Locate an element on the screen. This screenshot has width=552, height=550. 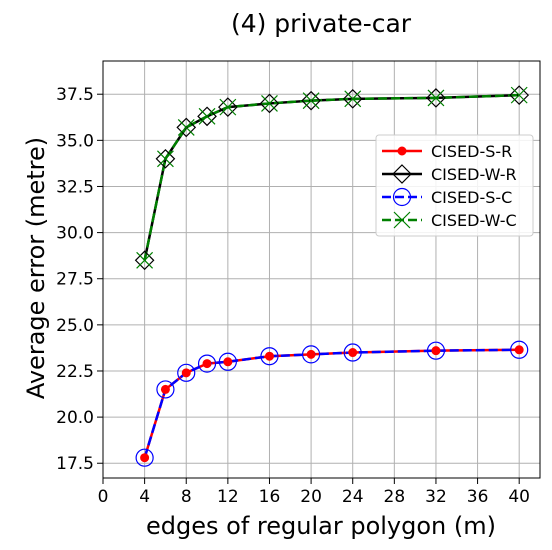
y-tick-label: 17.5 is located at coordinates (75, 464).